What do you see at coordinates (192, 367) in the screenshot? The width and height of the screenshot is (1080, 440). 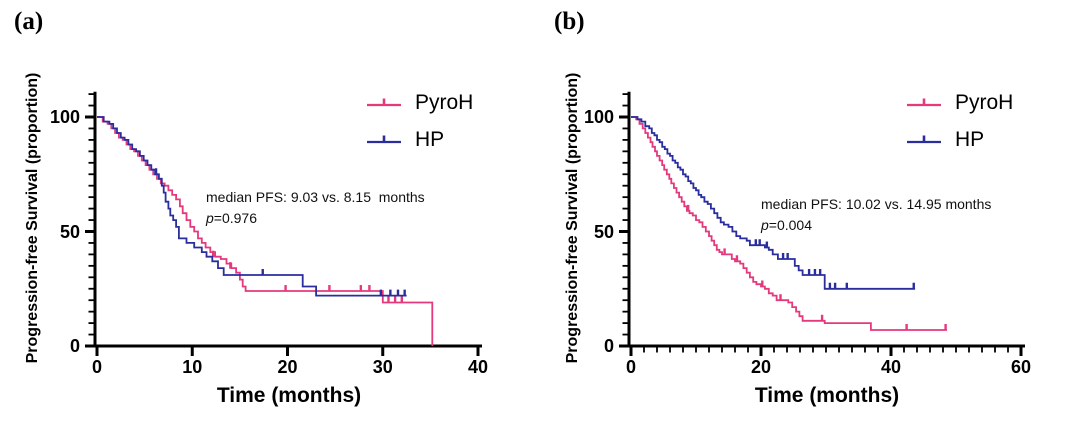 I see `x-tick-label: 10` at bounding box center [192, 367].